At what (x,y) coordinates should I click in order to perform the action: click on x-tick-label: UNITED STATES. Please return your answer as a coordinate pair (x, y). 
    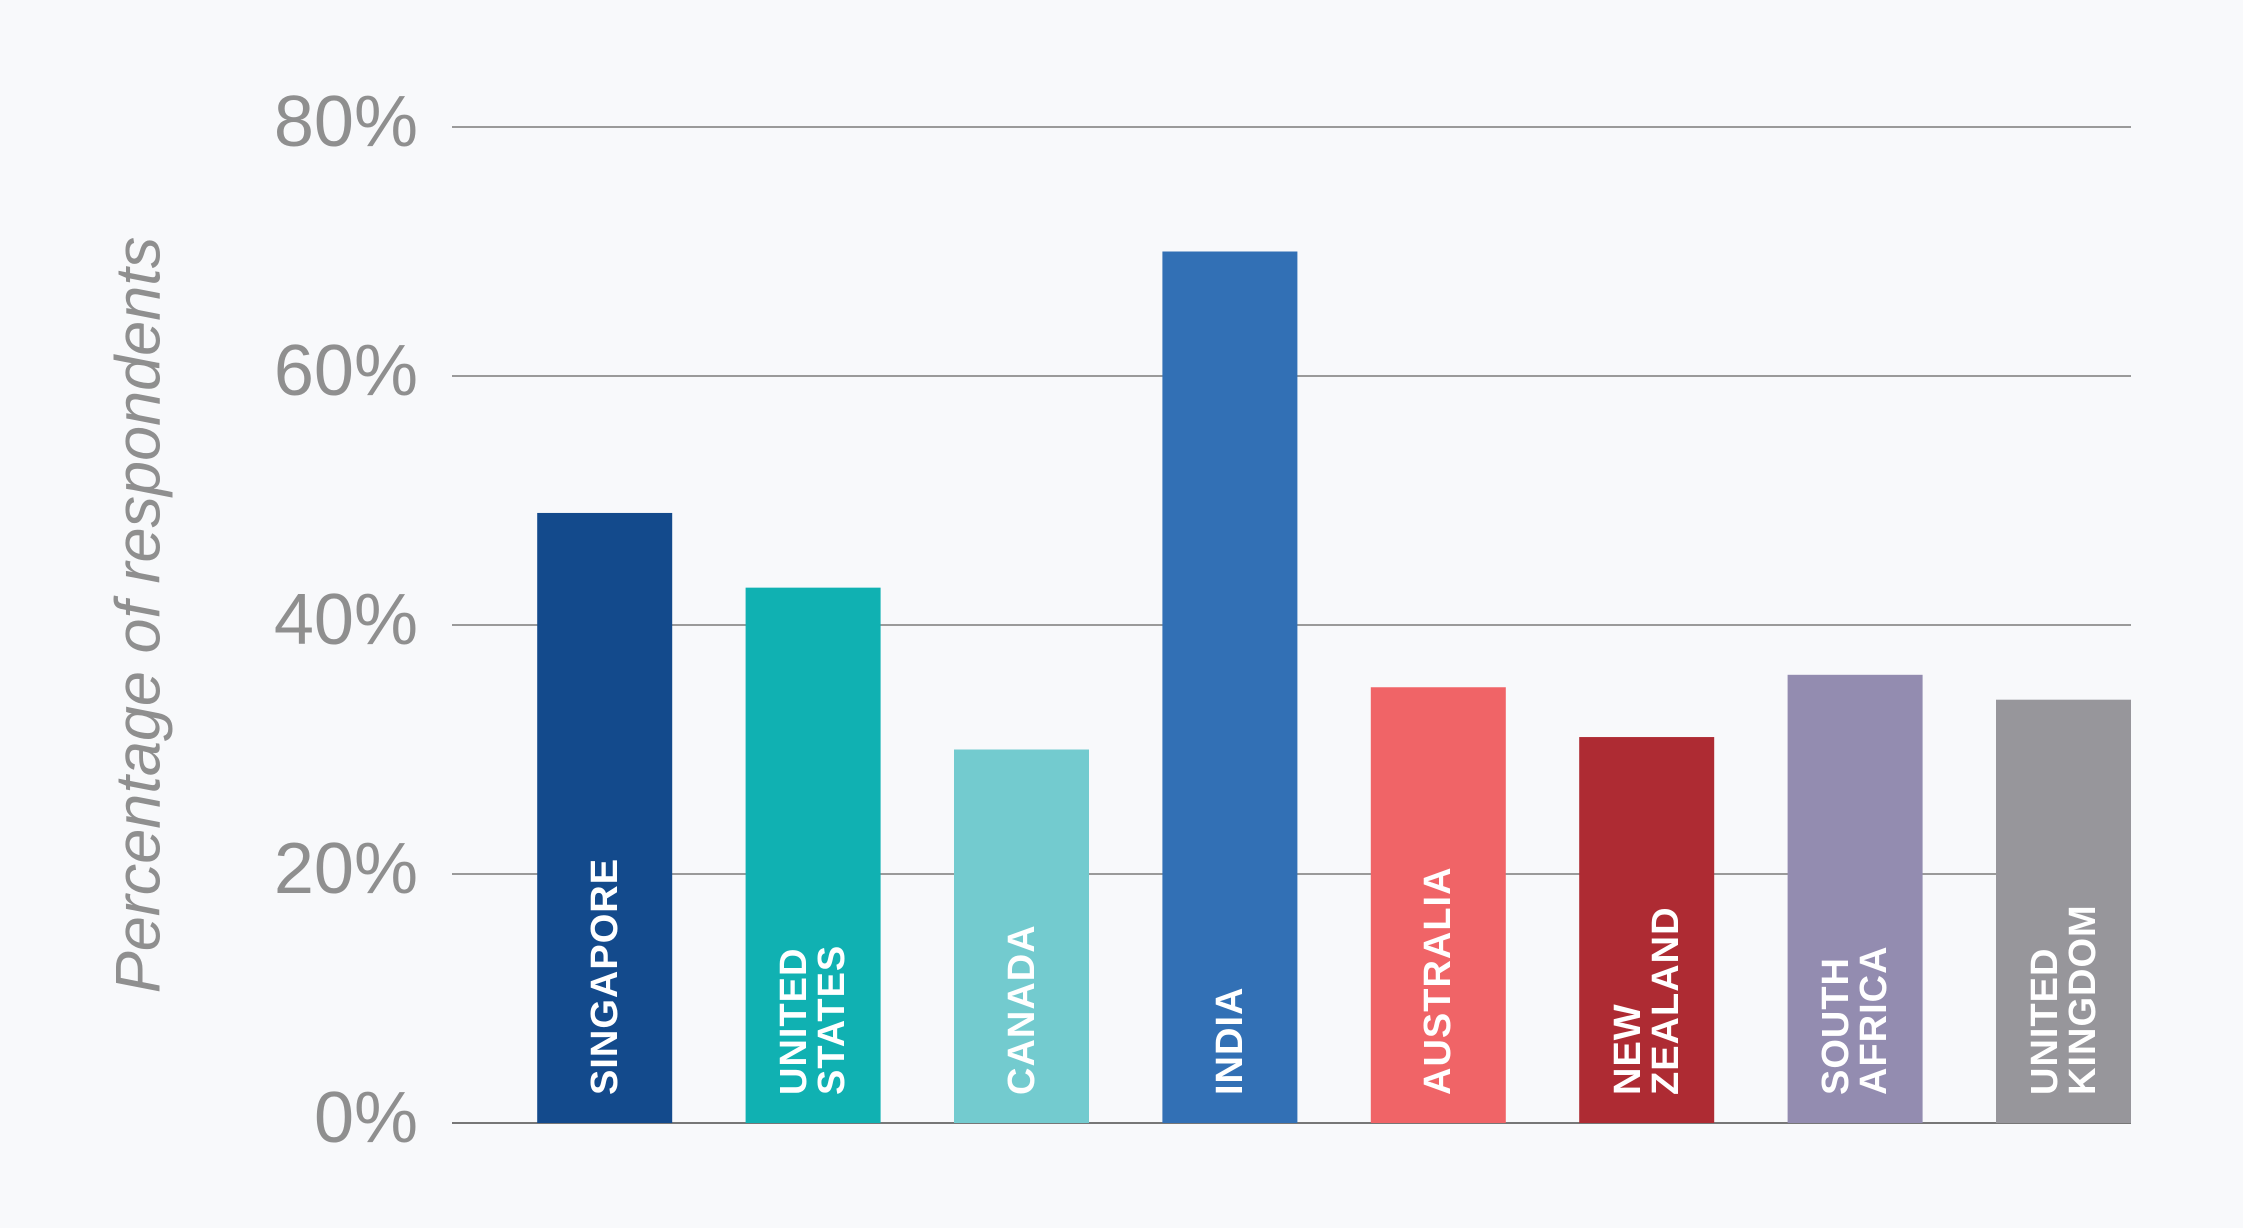
    Looking at the image, I should click on (813, 1019).